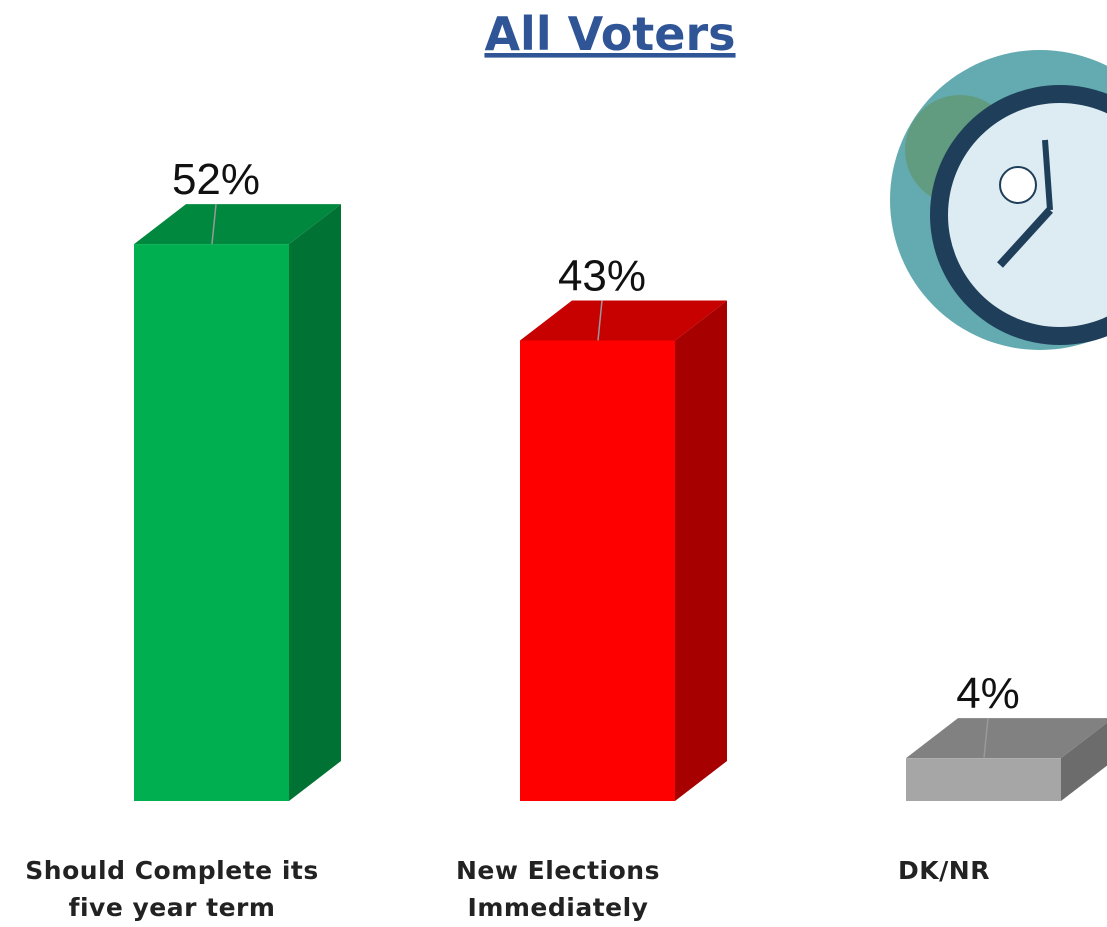 The width and height of the screenshot is (1107, 927). I want to click on value-label: 52%, so click(216, 179).